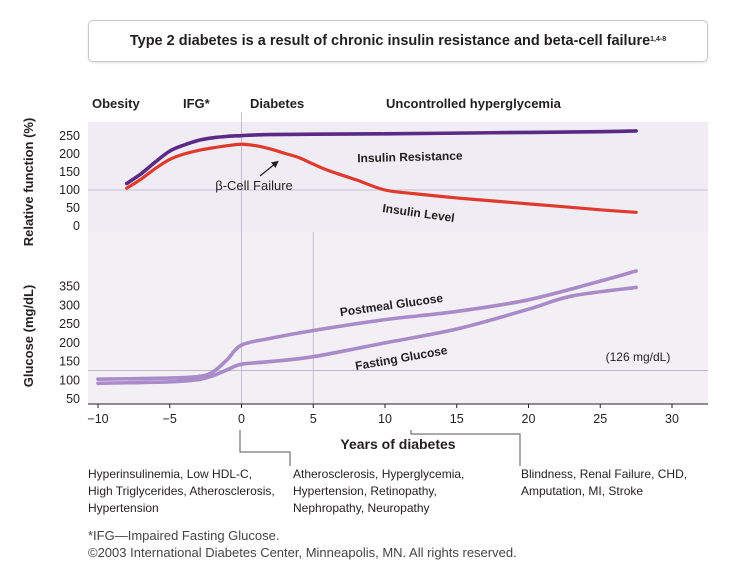 The width and height of the screenshot is (730, 580). Describe the element at coordinates (254, 185) in the screenshot. I see `annotation-beta-cell-failure: β-Cell Failure` at that location.